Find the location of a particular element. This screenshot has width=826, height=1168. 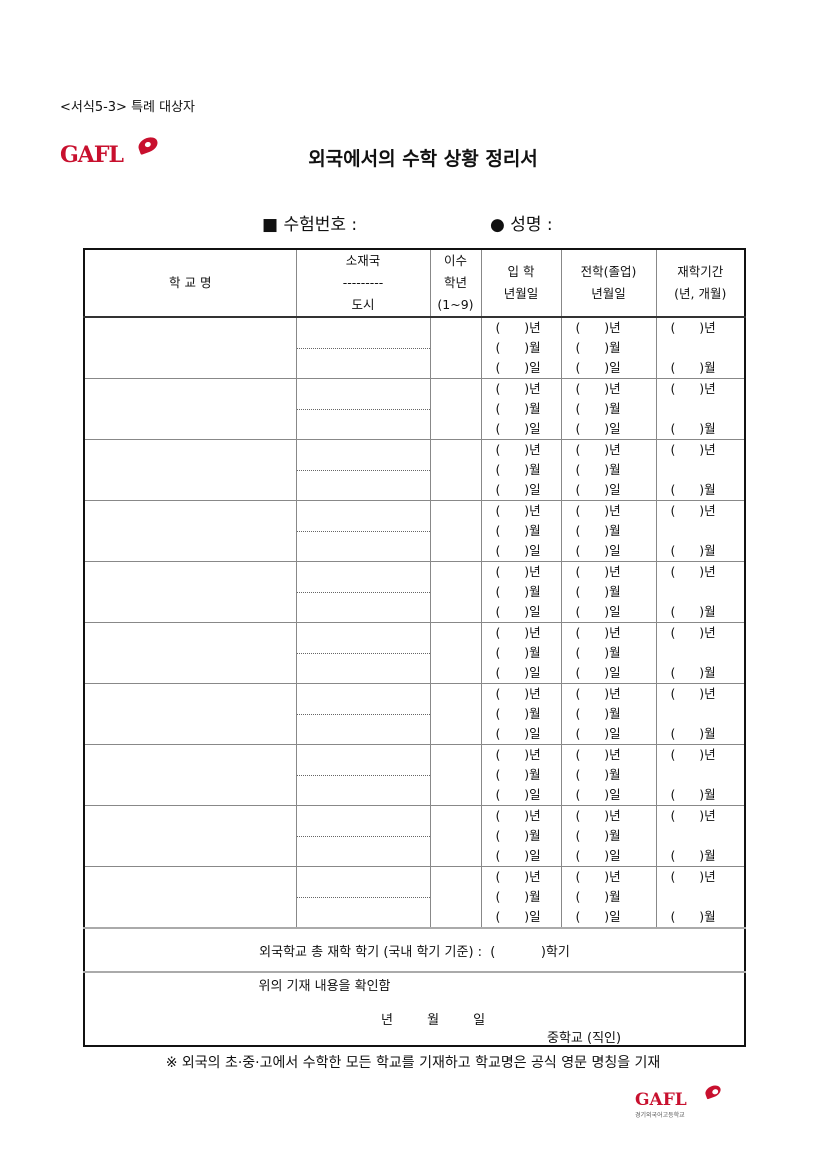

header-transfer: 전학(졸업) 년월일 is located at coordinates (608, 283).